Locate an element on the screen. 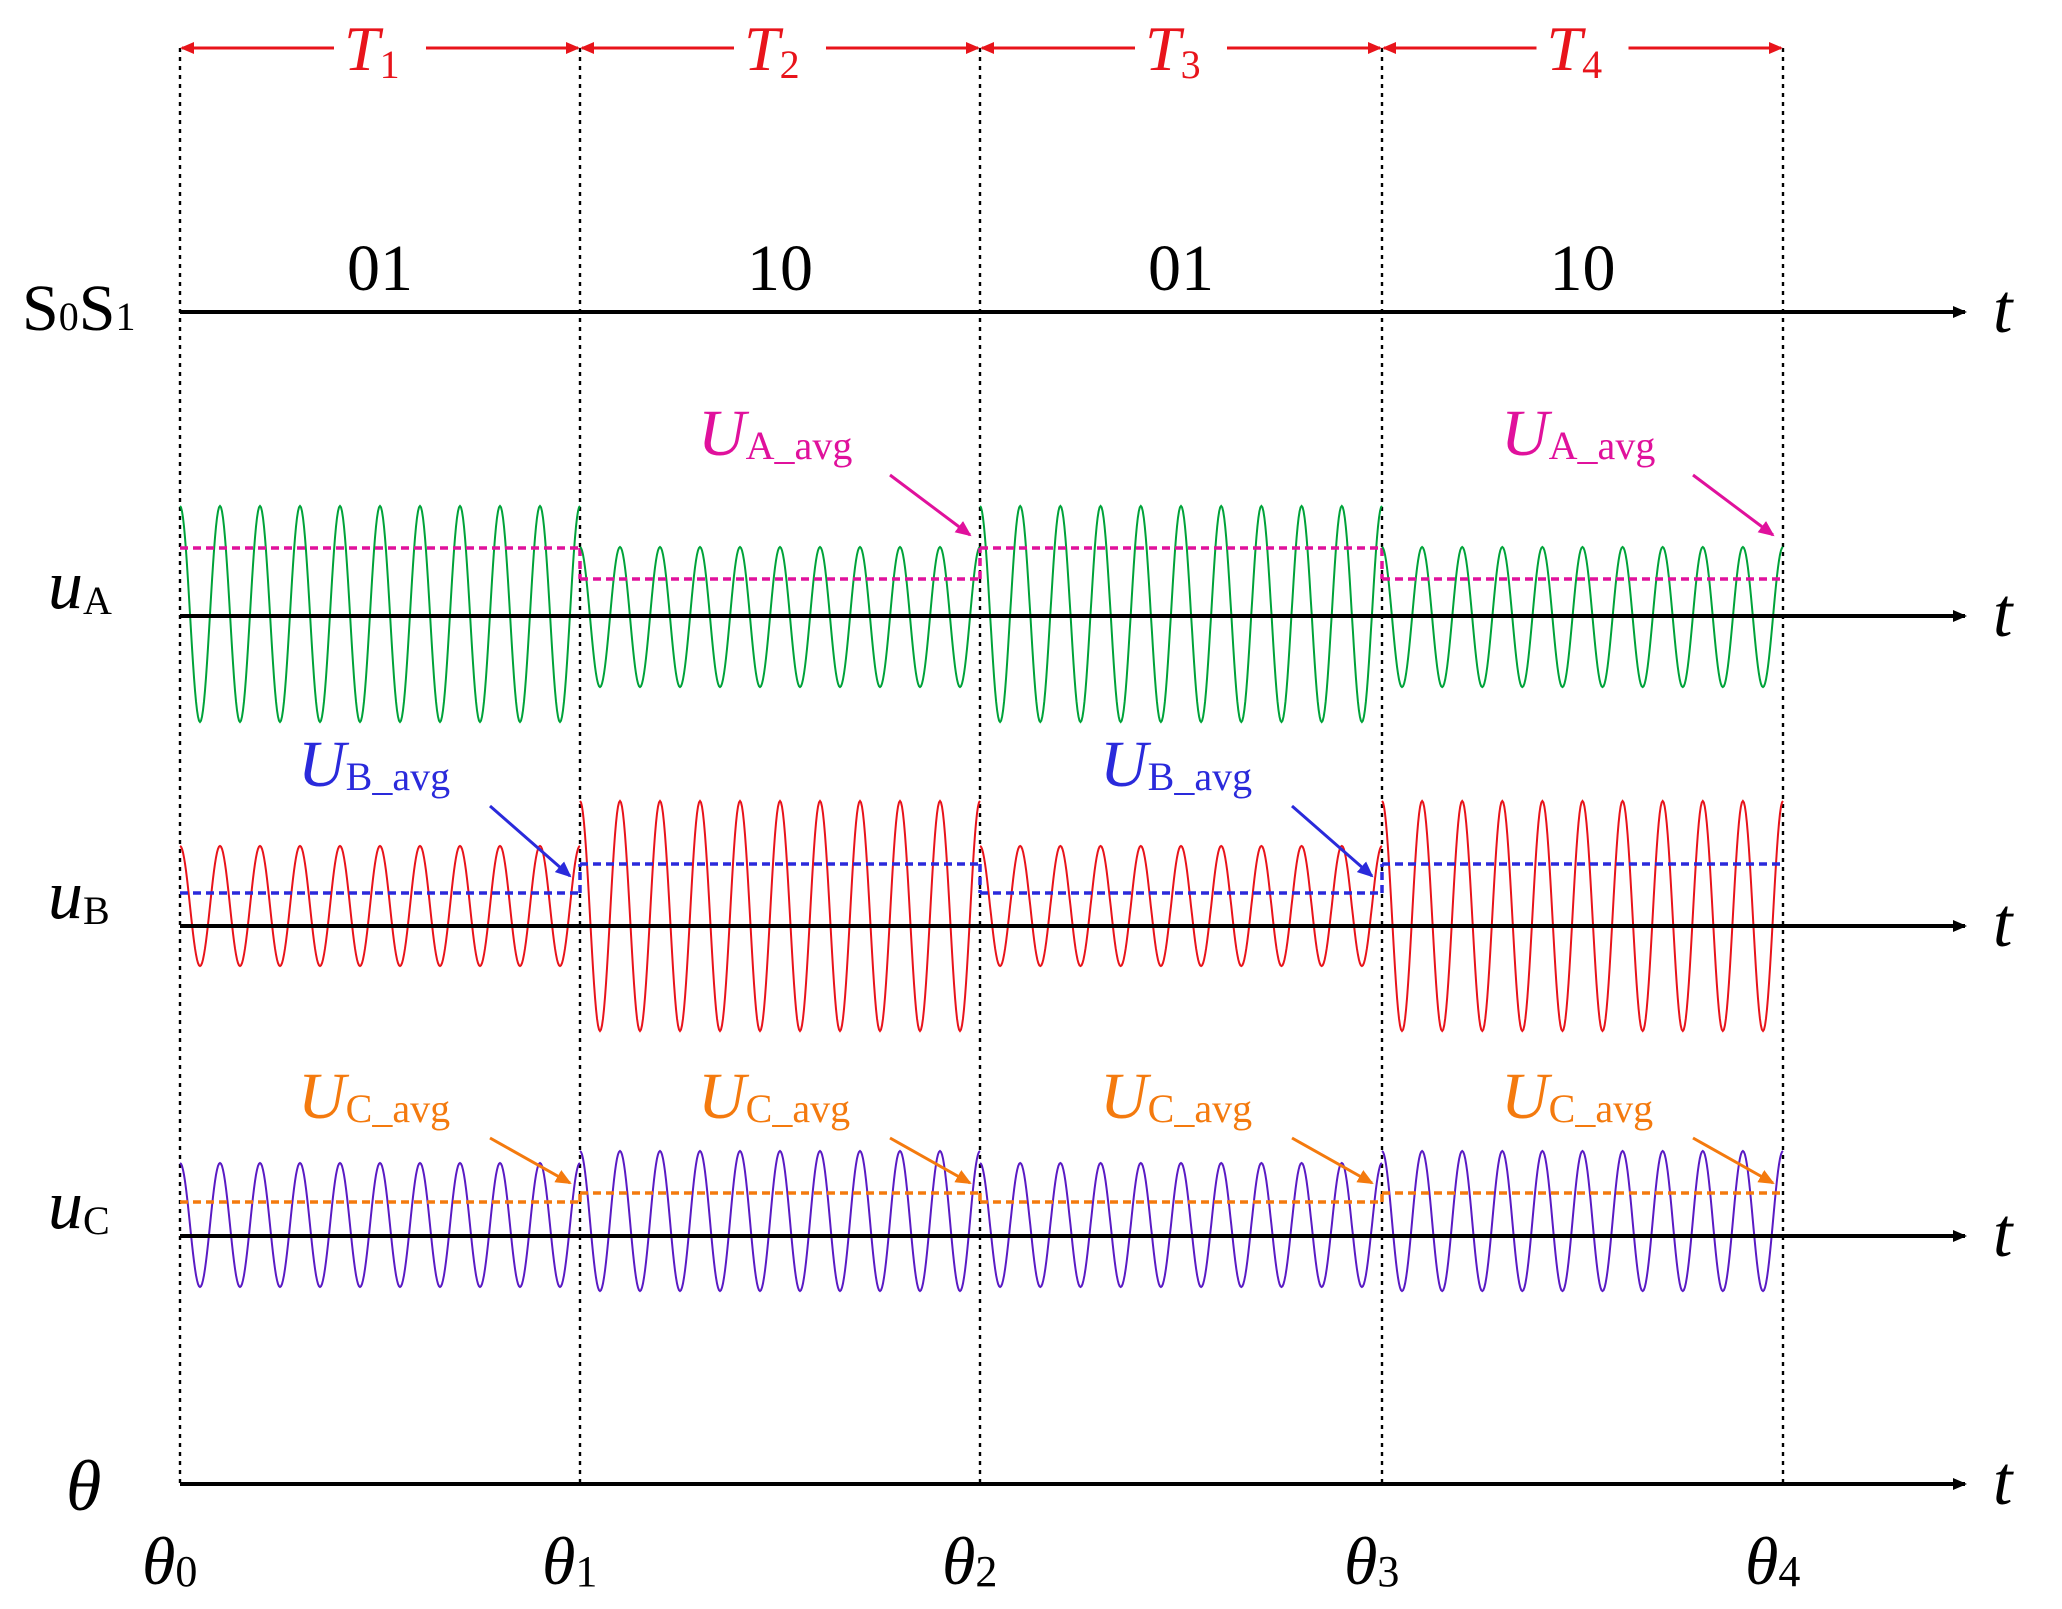 The height and width of the screenshot is (1609, 2062). time-axis-label-3: t is located at coordinates (2003, 1233).